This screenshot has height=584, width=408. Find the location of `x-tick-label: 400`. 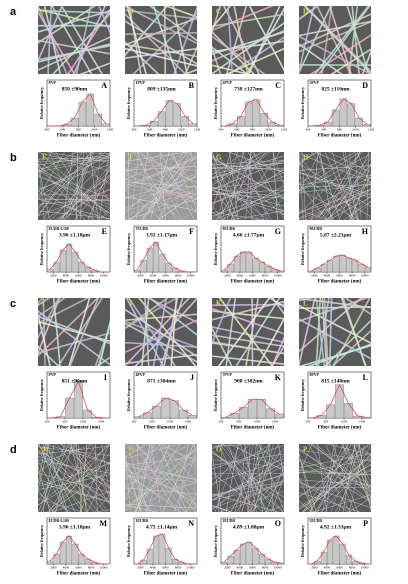

x-tick-label: 400 is located at coordinates (47, 130).